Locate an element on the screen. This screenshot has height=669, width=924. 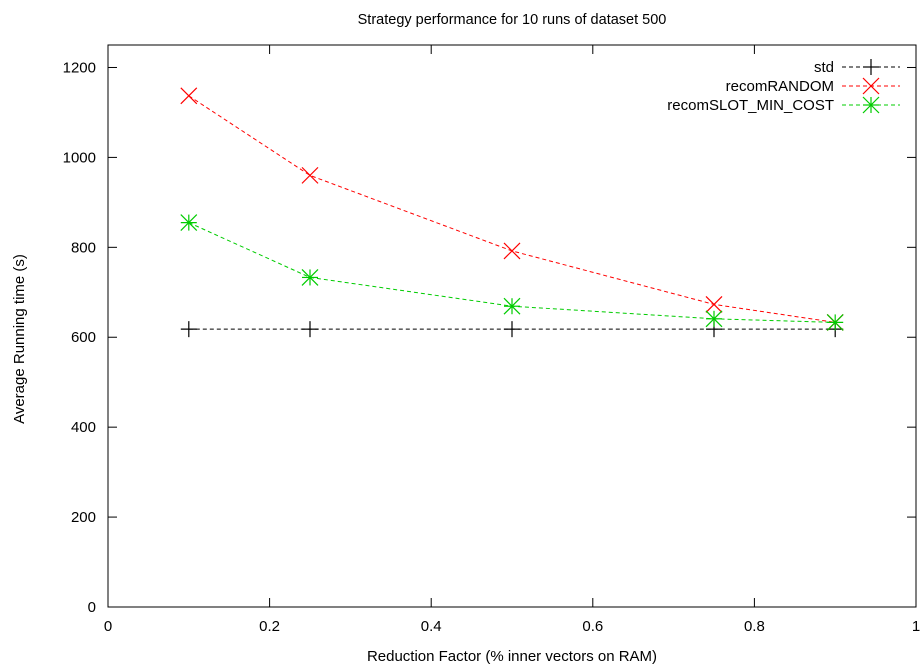
x-tick-label: 0.4 is located at coordinates (431, 626).